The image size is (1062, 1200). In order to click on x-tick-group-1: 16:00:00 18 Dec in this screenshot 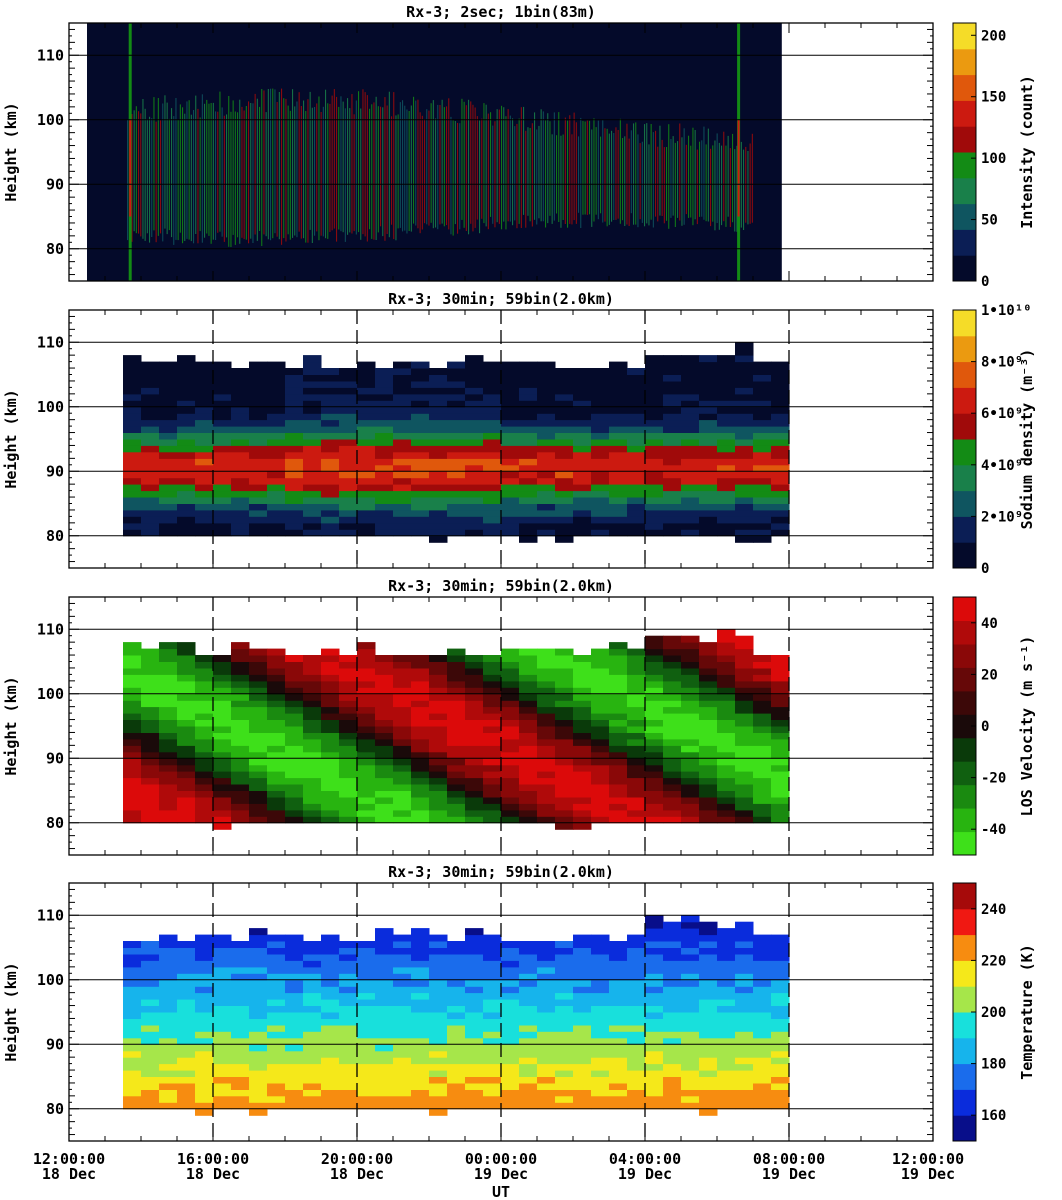, I will do `click(213, 1166)`.